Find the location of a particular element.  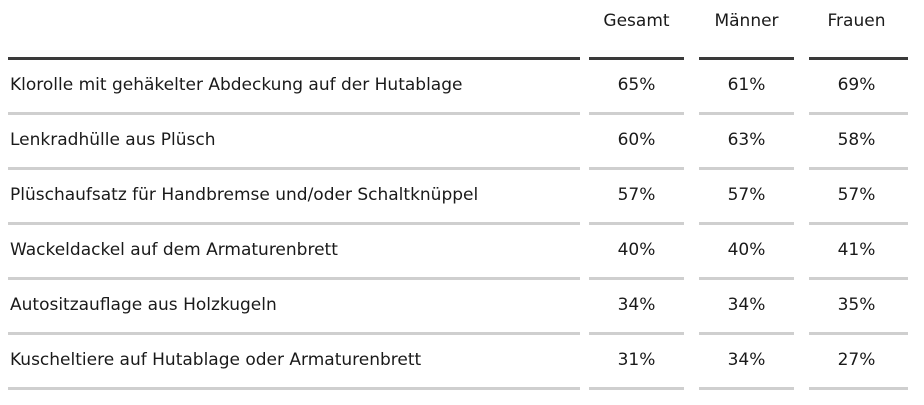

table-row: Autositzauflage aus Holzkugeln 34% 34% 35% is located at coordinates (462, 307).